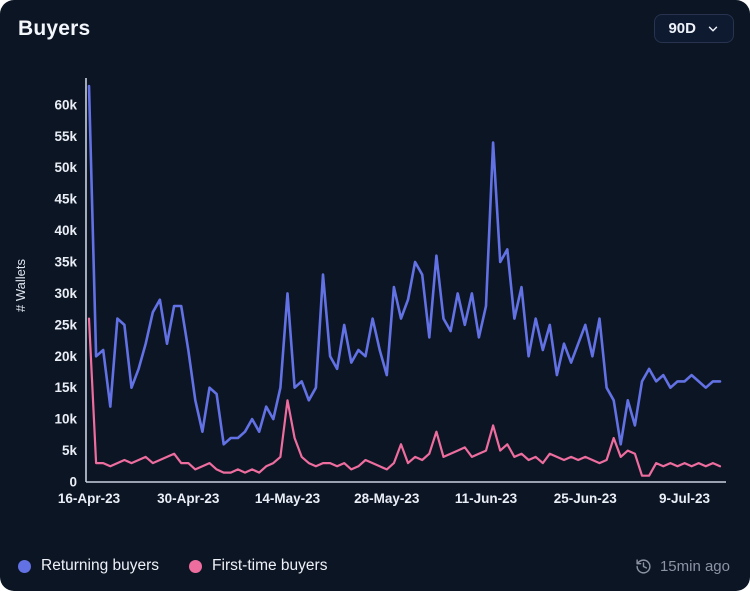 This screenshot has width=750, height=591. I want to click on svg-text: 50k, so click(65, 167).